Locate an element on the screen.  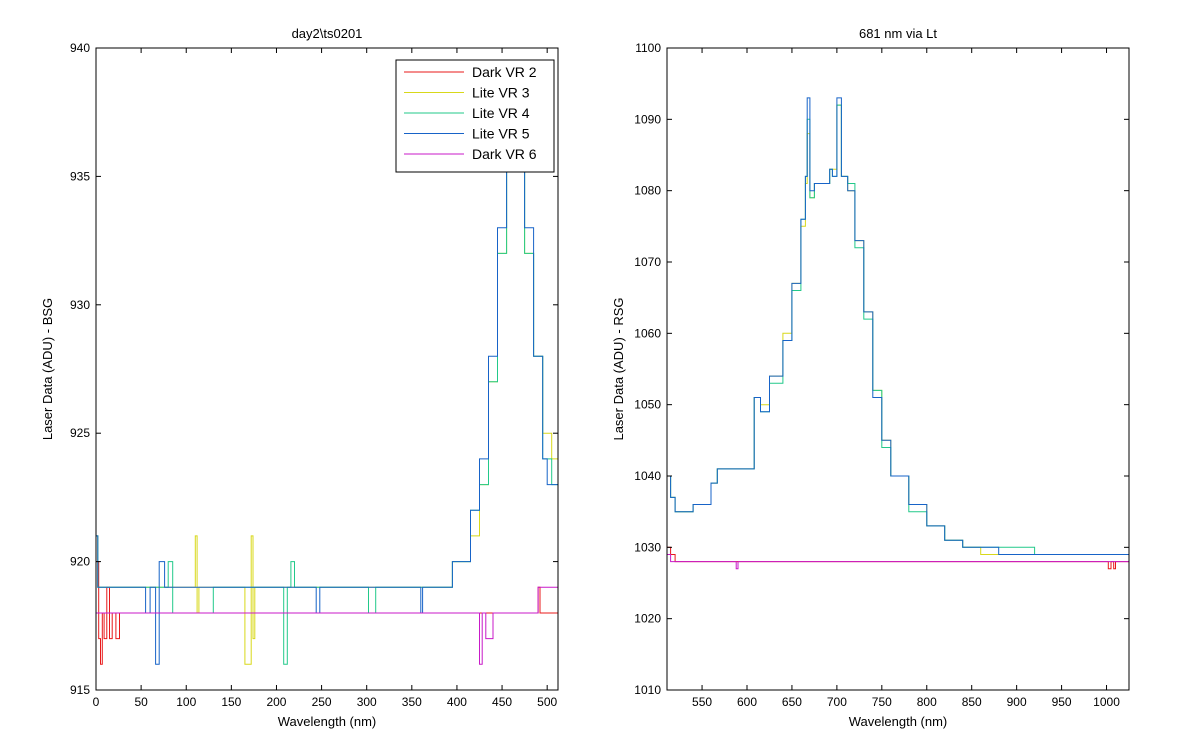
x-tick-label: 750 is located at coordinates (882, 702).